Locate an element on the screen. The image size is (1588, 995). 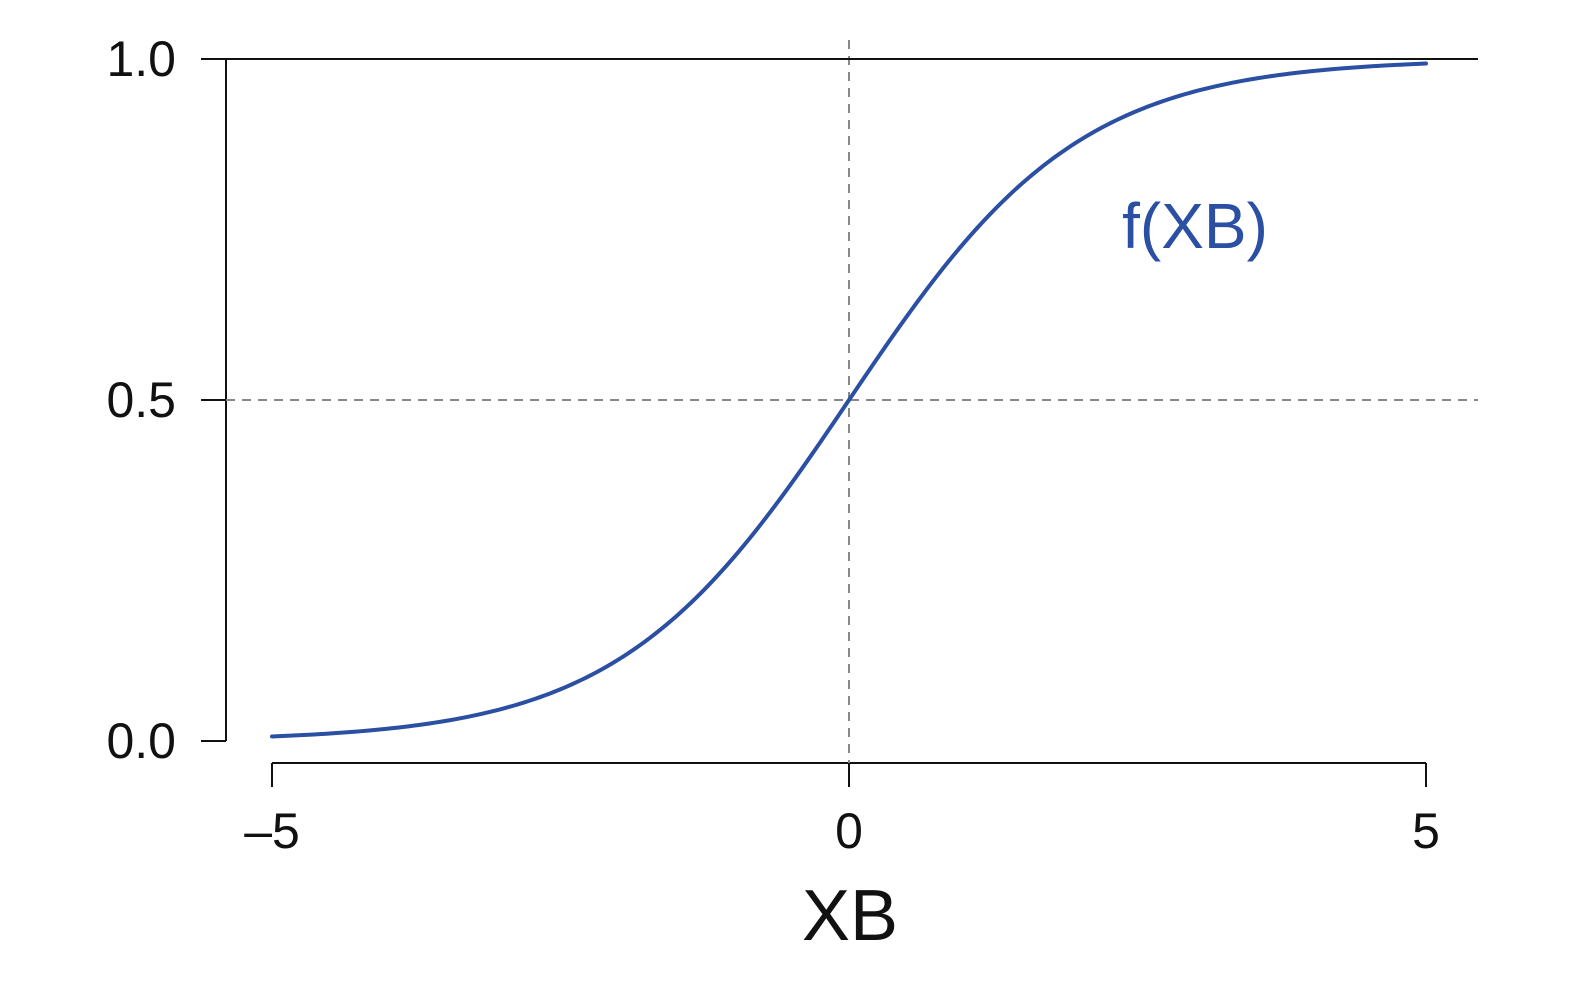
x-tick-label: 5 is located at coordinates (1426, 831).